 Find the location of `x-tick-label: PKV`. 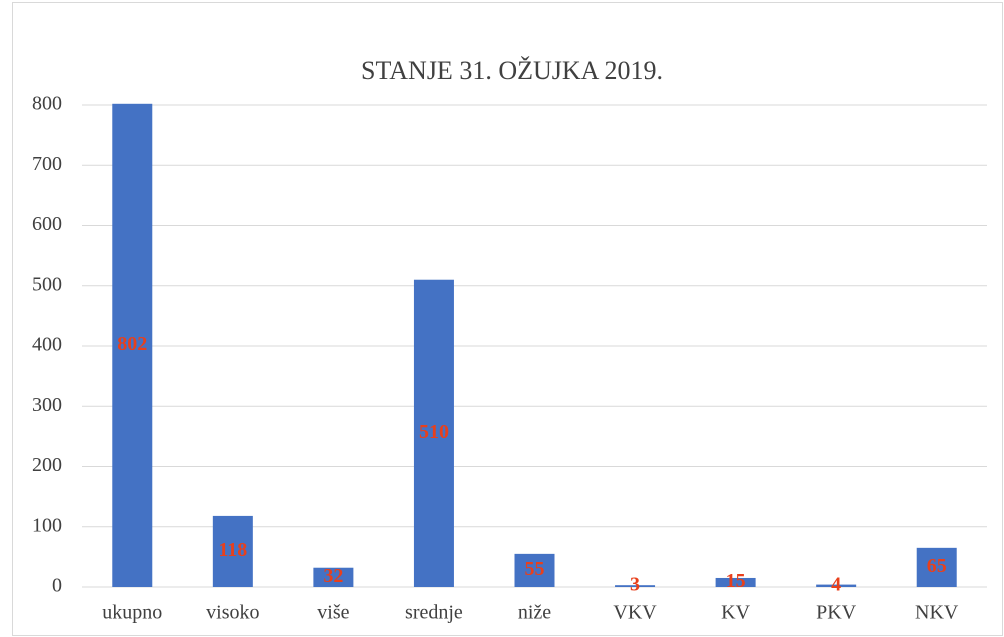

x-tick-label: PKV is located at coordinates (836, 613).